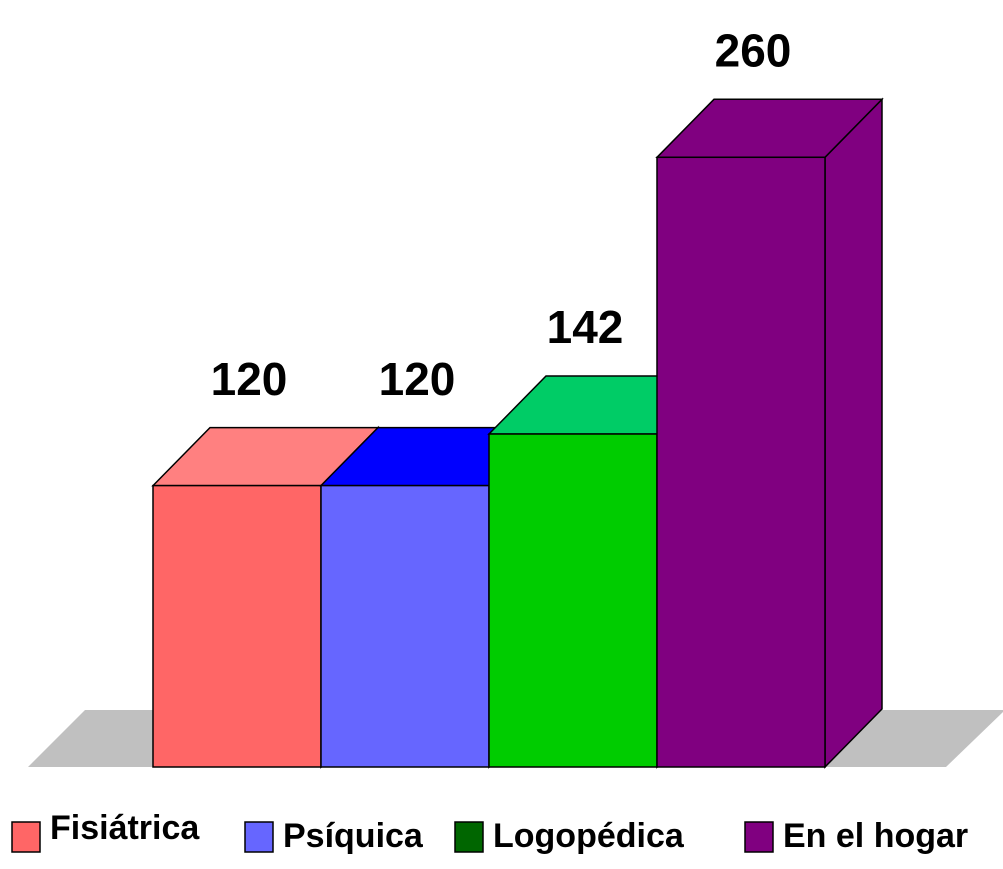 The image size is (1003, 869). I want to click on value-label: 260, so click(753, 50).